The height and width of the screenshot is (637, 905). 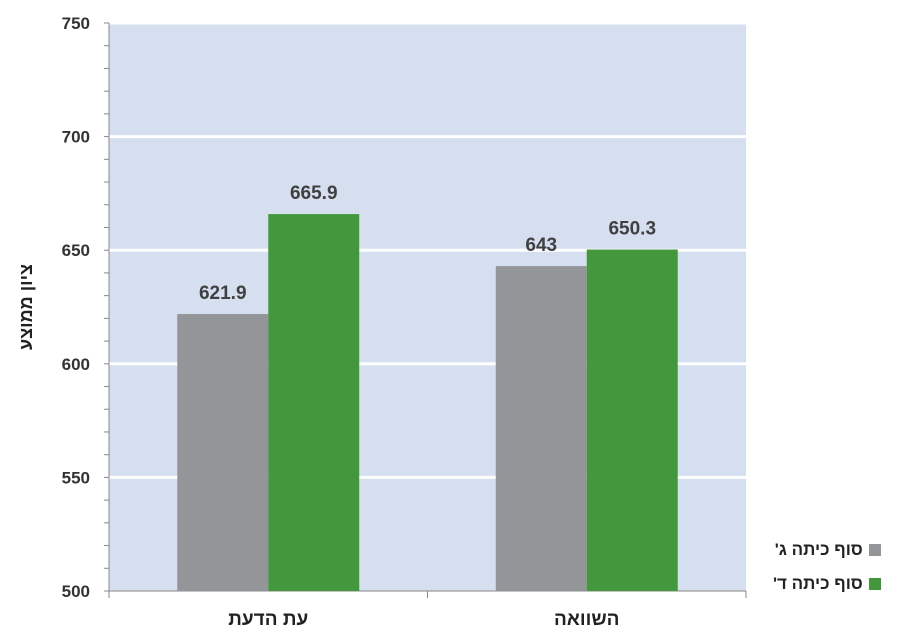 What do you see at coordinates (818, 583) in the screenshot?
I see `legend-label-grade4: סוף כיתה ד'` at bounding box center [818, 583].